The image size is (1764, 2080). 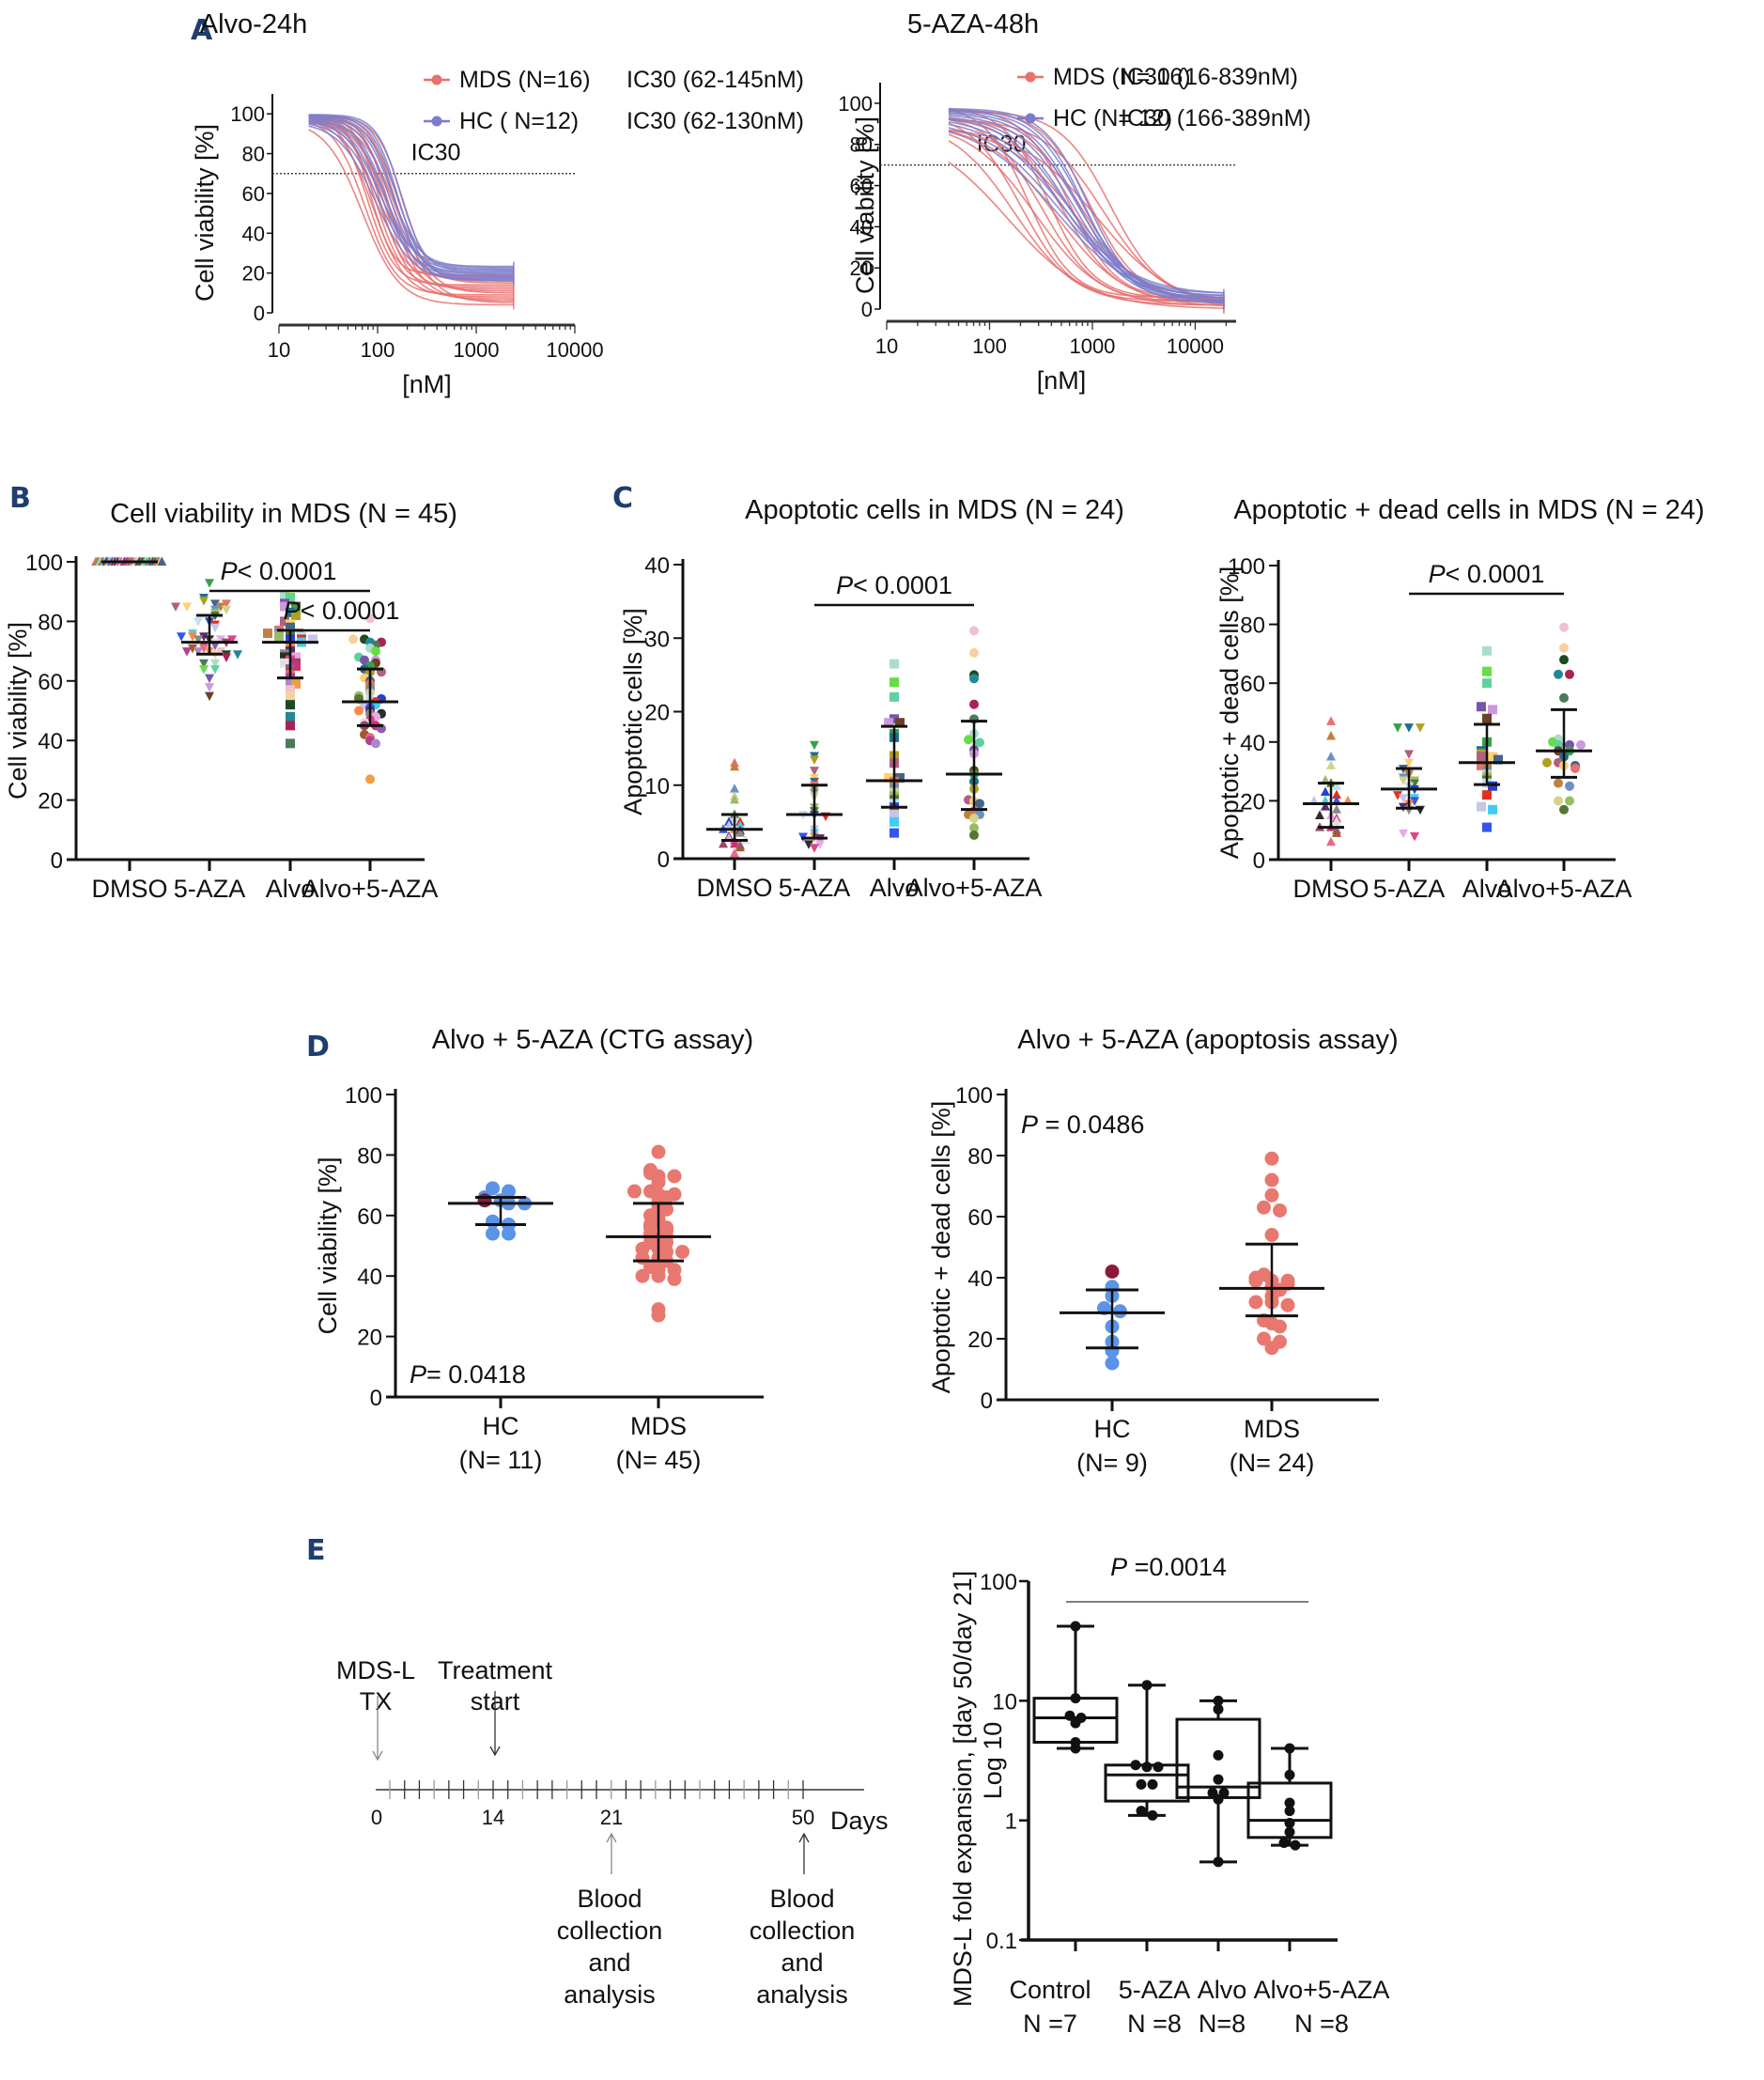 What do you see at coordinates (1086, 219) in the screenshot?
I see `mds-curve` at bounding box center [1086, 219].